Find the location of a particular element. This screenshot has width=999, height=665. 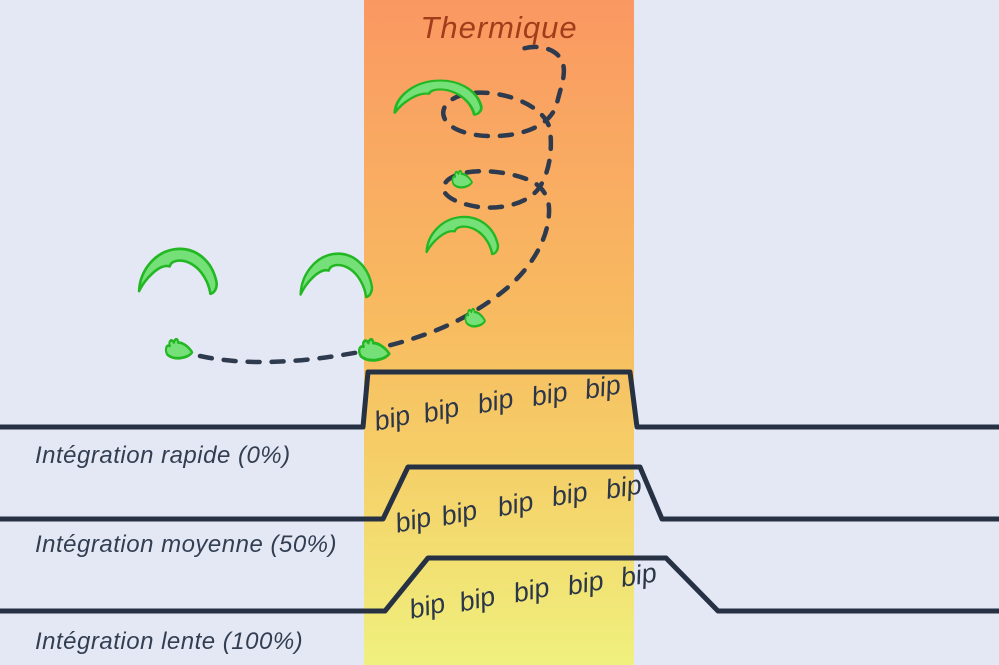

thermal-title: Thermique is located at coordinates (499, 27).